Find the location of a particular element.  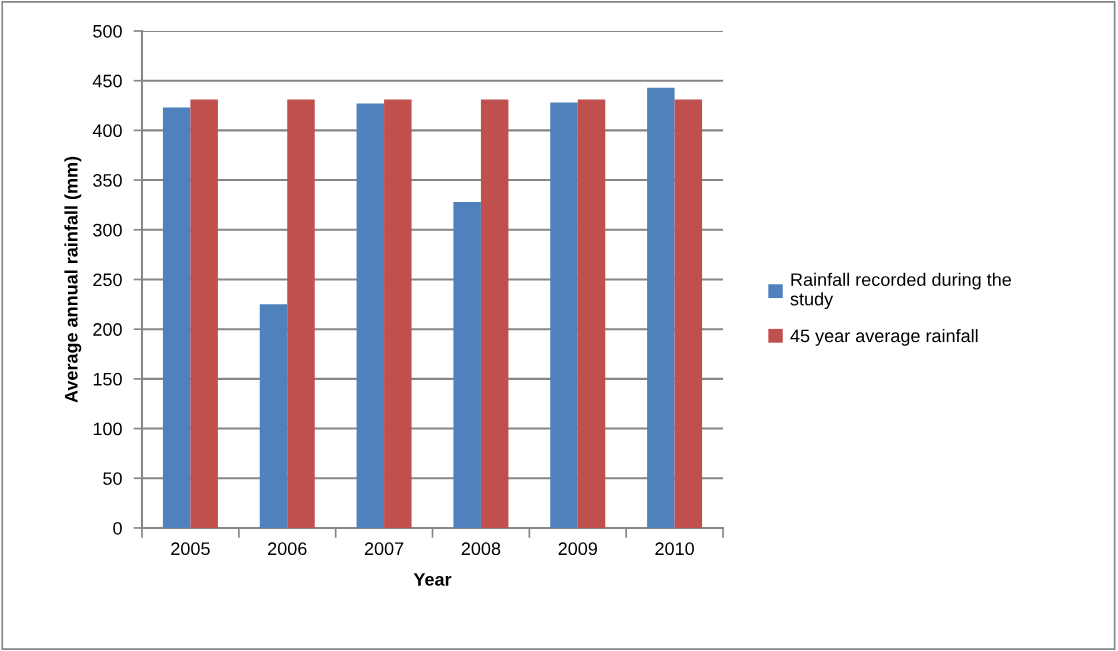

x-tick-label: 2010 is located at coordinates (674, 549).